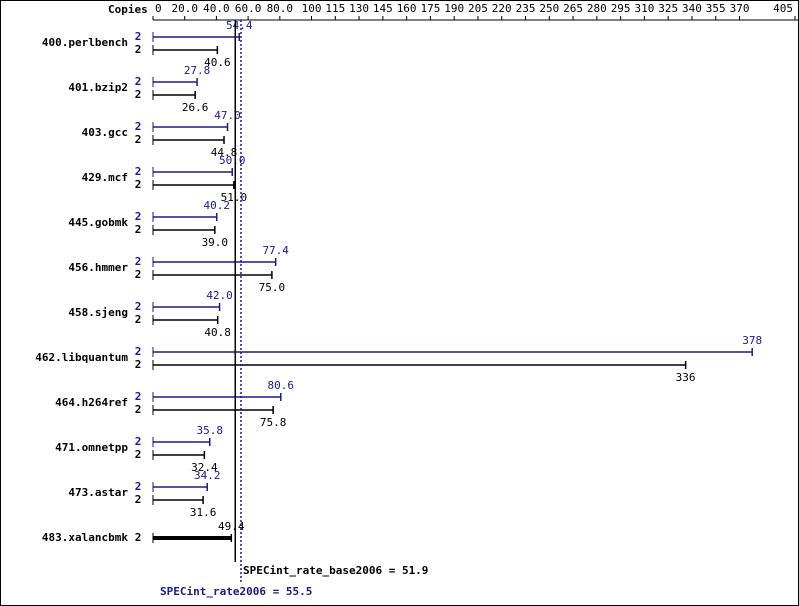 Image resolution: width=799 pixels, height=606 pixels. I want to click on x-tick-label: 130, so click(359, 8).